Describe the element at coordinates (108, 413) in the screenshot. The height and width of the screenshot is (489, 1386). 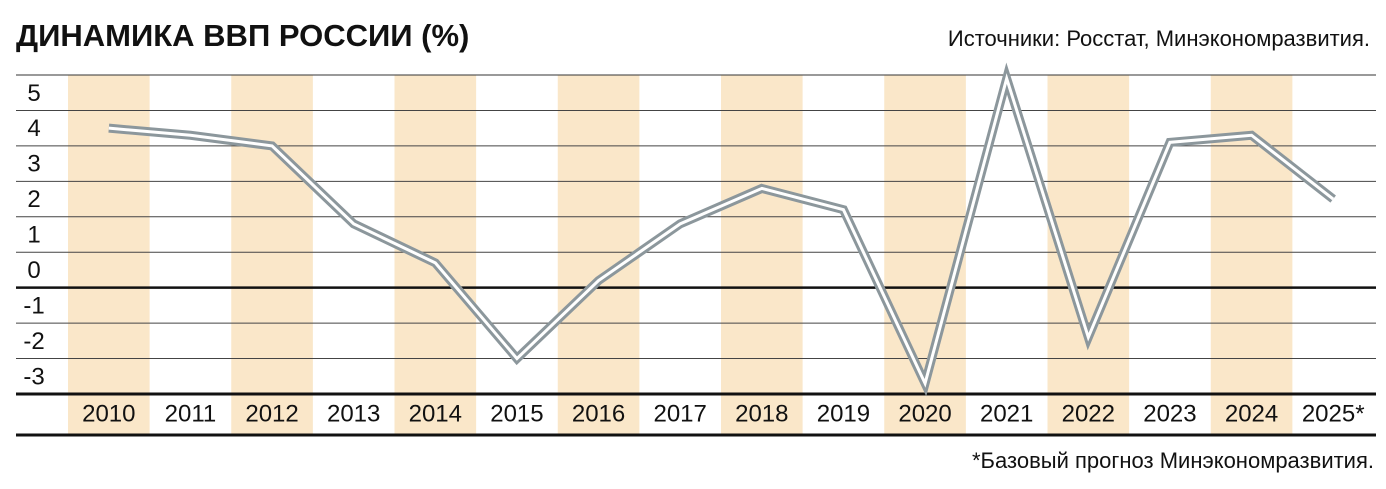
I see `x-tick-label: 2010` at that location.